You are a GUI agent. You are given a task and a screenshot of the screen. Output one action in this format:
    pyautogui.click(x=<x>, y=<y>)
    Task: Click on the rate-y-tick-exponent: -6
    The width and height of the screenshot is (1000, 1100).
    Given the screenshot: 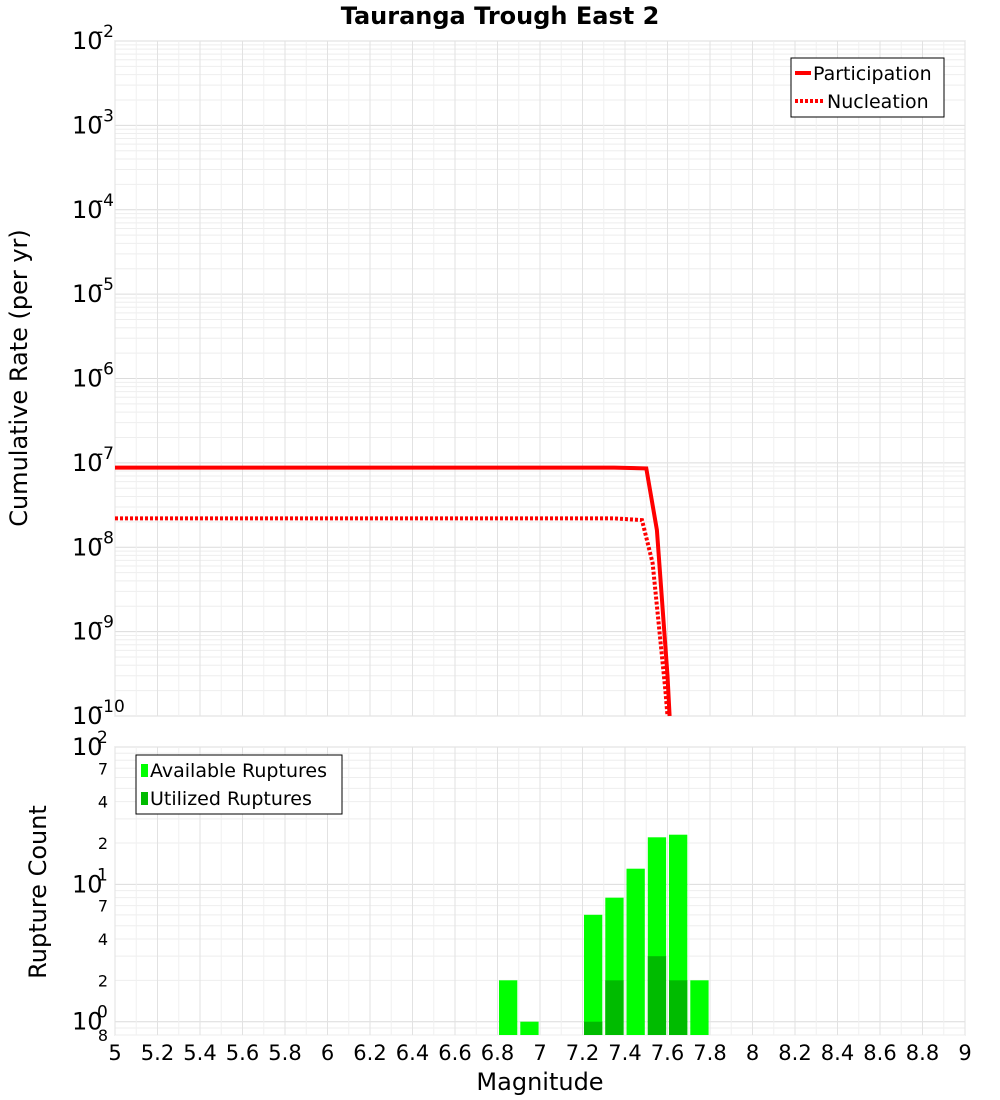 What is the action you would take?
    pyautogui.click(x=105, y=370)
    